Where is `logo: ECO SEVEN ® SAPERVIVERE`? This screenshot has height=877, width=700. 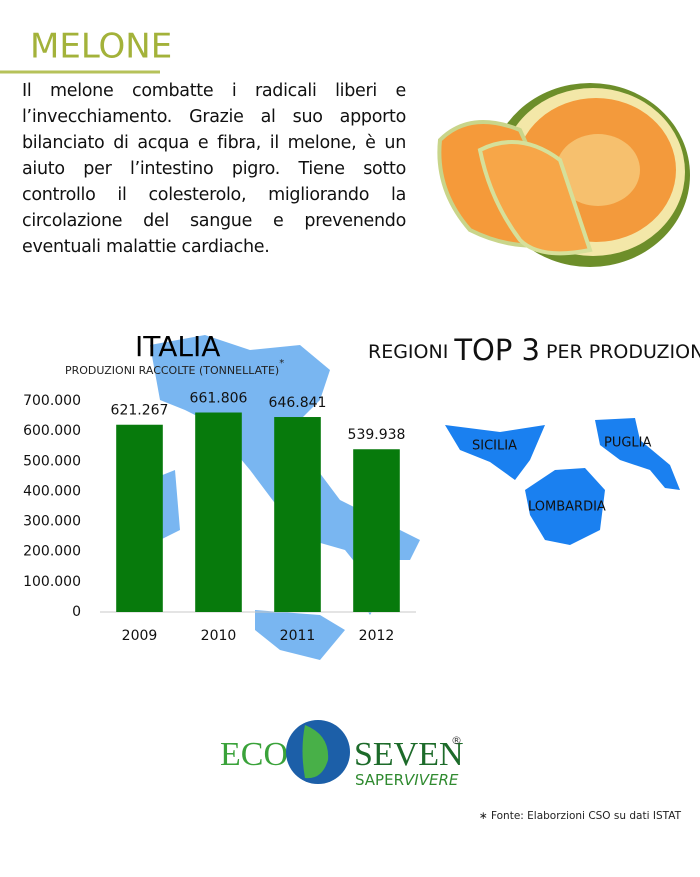
logo: ECO SEVEN ® SAPERVIVERE is located at coordinates (342, 754).